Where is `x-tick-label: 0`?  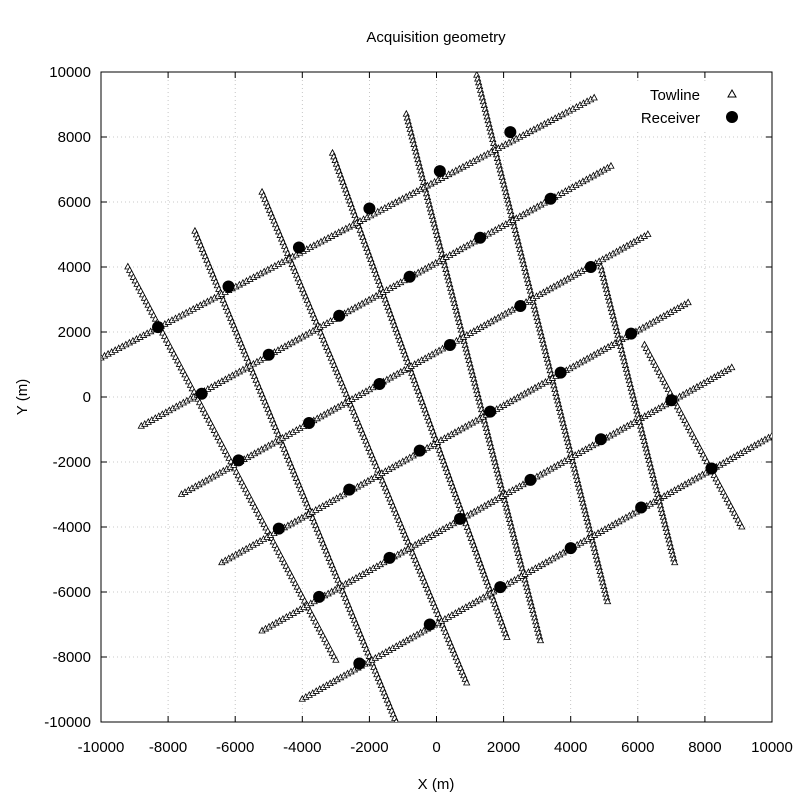
x-tick-label: 0 is located at coordinates (436, 747).